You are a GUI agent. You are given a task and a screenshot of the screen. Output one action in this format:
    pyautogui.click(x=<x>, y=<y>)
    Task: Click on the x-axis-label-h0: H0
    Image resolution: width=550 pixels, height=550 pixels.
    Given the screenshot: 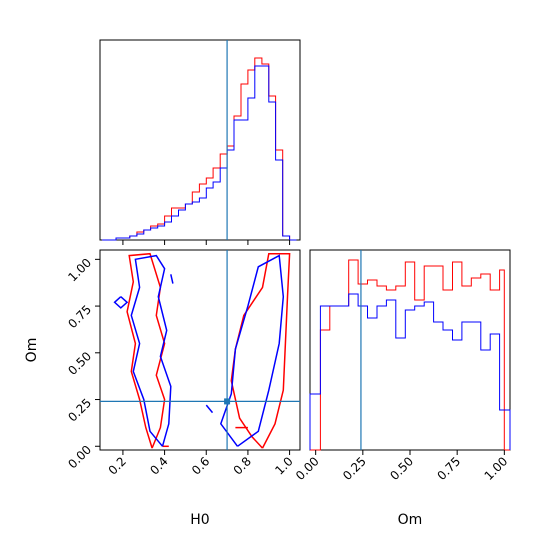 What is the action you would take?
    pyautogui.click(x=199, y=520)
    